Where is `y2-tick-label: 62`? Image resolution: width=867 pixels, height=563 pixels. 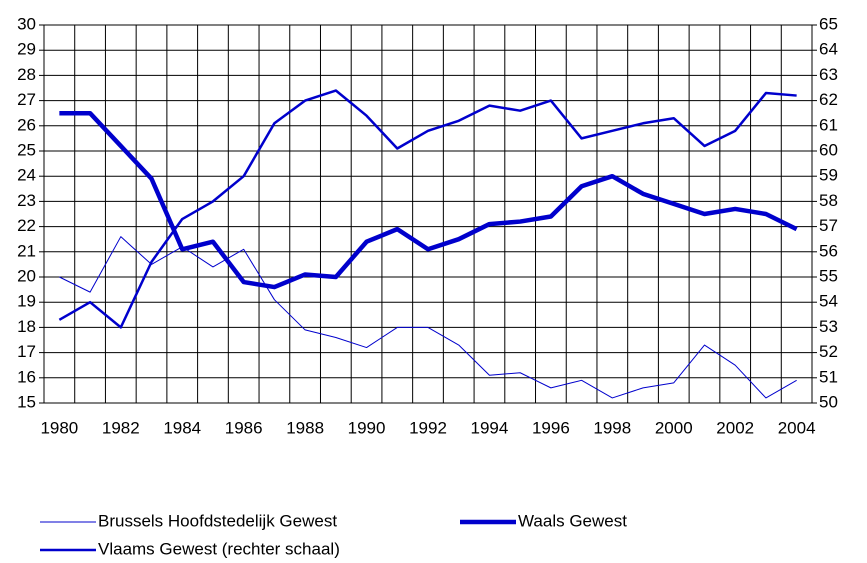 y2-tick-label: 62 is located at coordinates (828, 99).